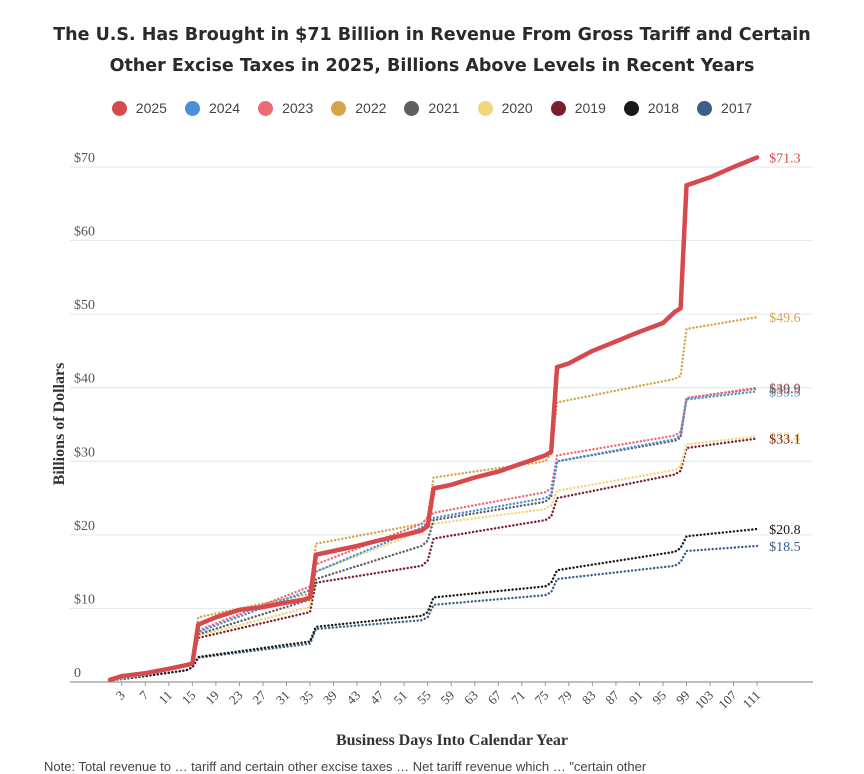 This screenshot has width=864, height=774. What do you see at coordinates (683, 698) in the screenshot?
I see `x-tick-label: 99` at bounding box center [683, 698].